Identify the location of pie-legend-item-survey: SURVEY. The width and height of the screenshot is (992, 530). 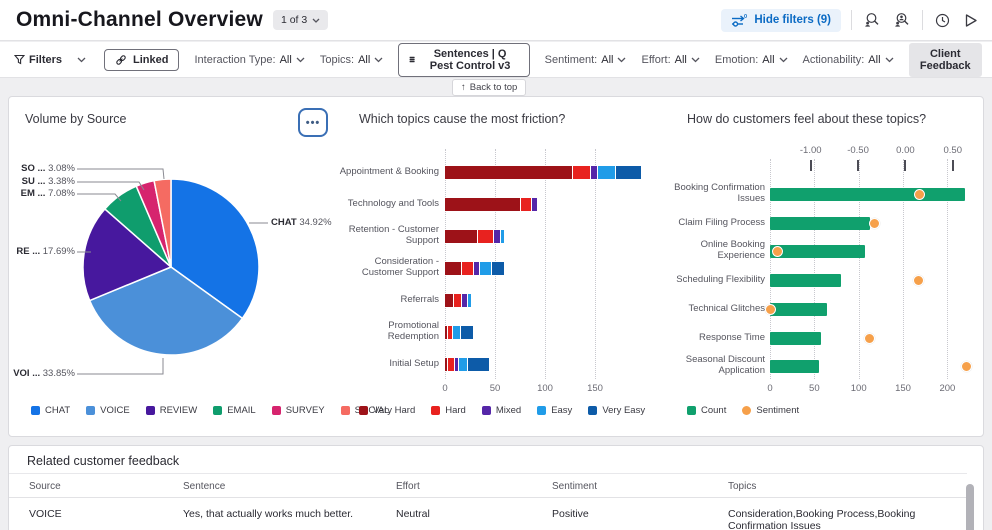
(298, 410).